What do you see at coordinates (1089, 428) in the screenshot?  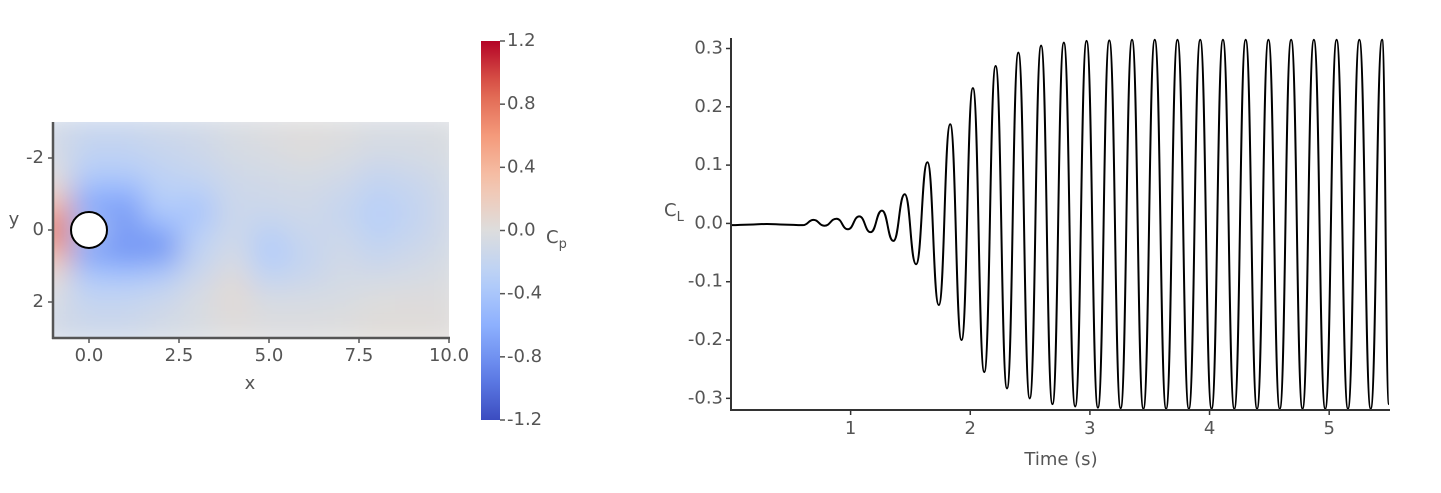 I see `x-tick-label: 3` at bounding box center [1089, 428].